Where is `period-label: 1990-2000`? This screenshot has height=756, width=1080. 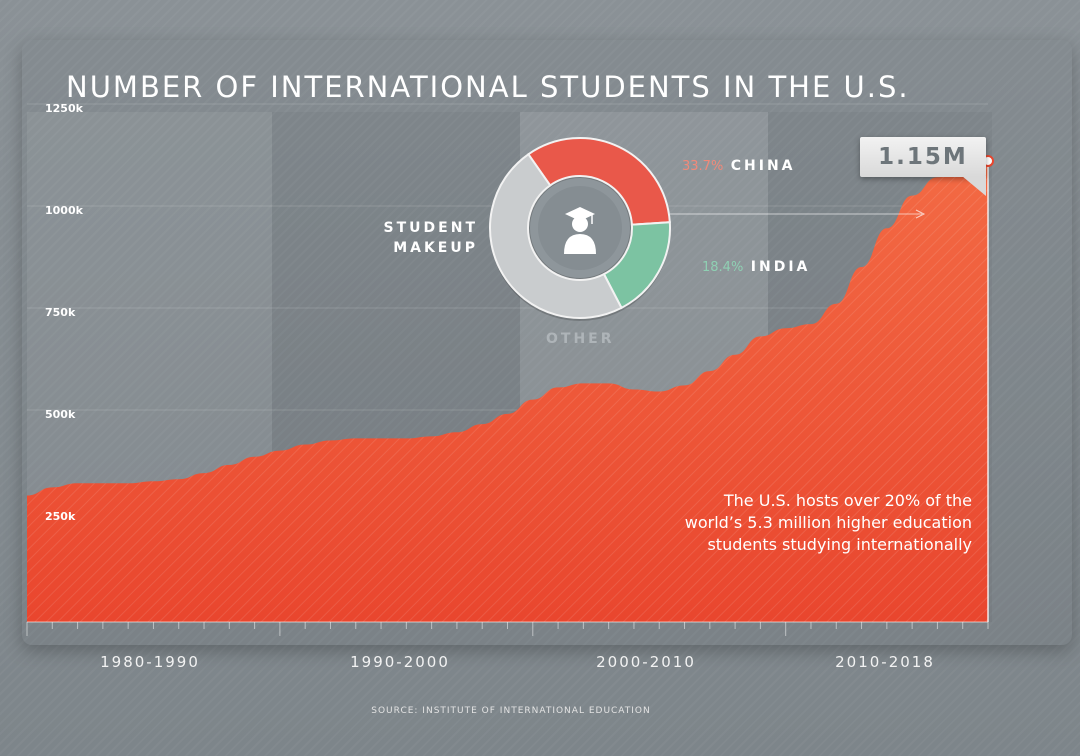
period-label: 1990-2000 is located at coordinates (400, 662).